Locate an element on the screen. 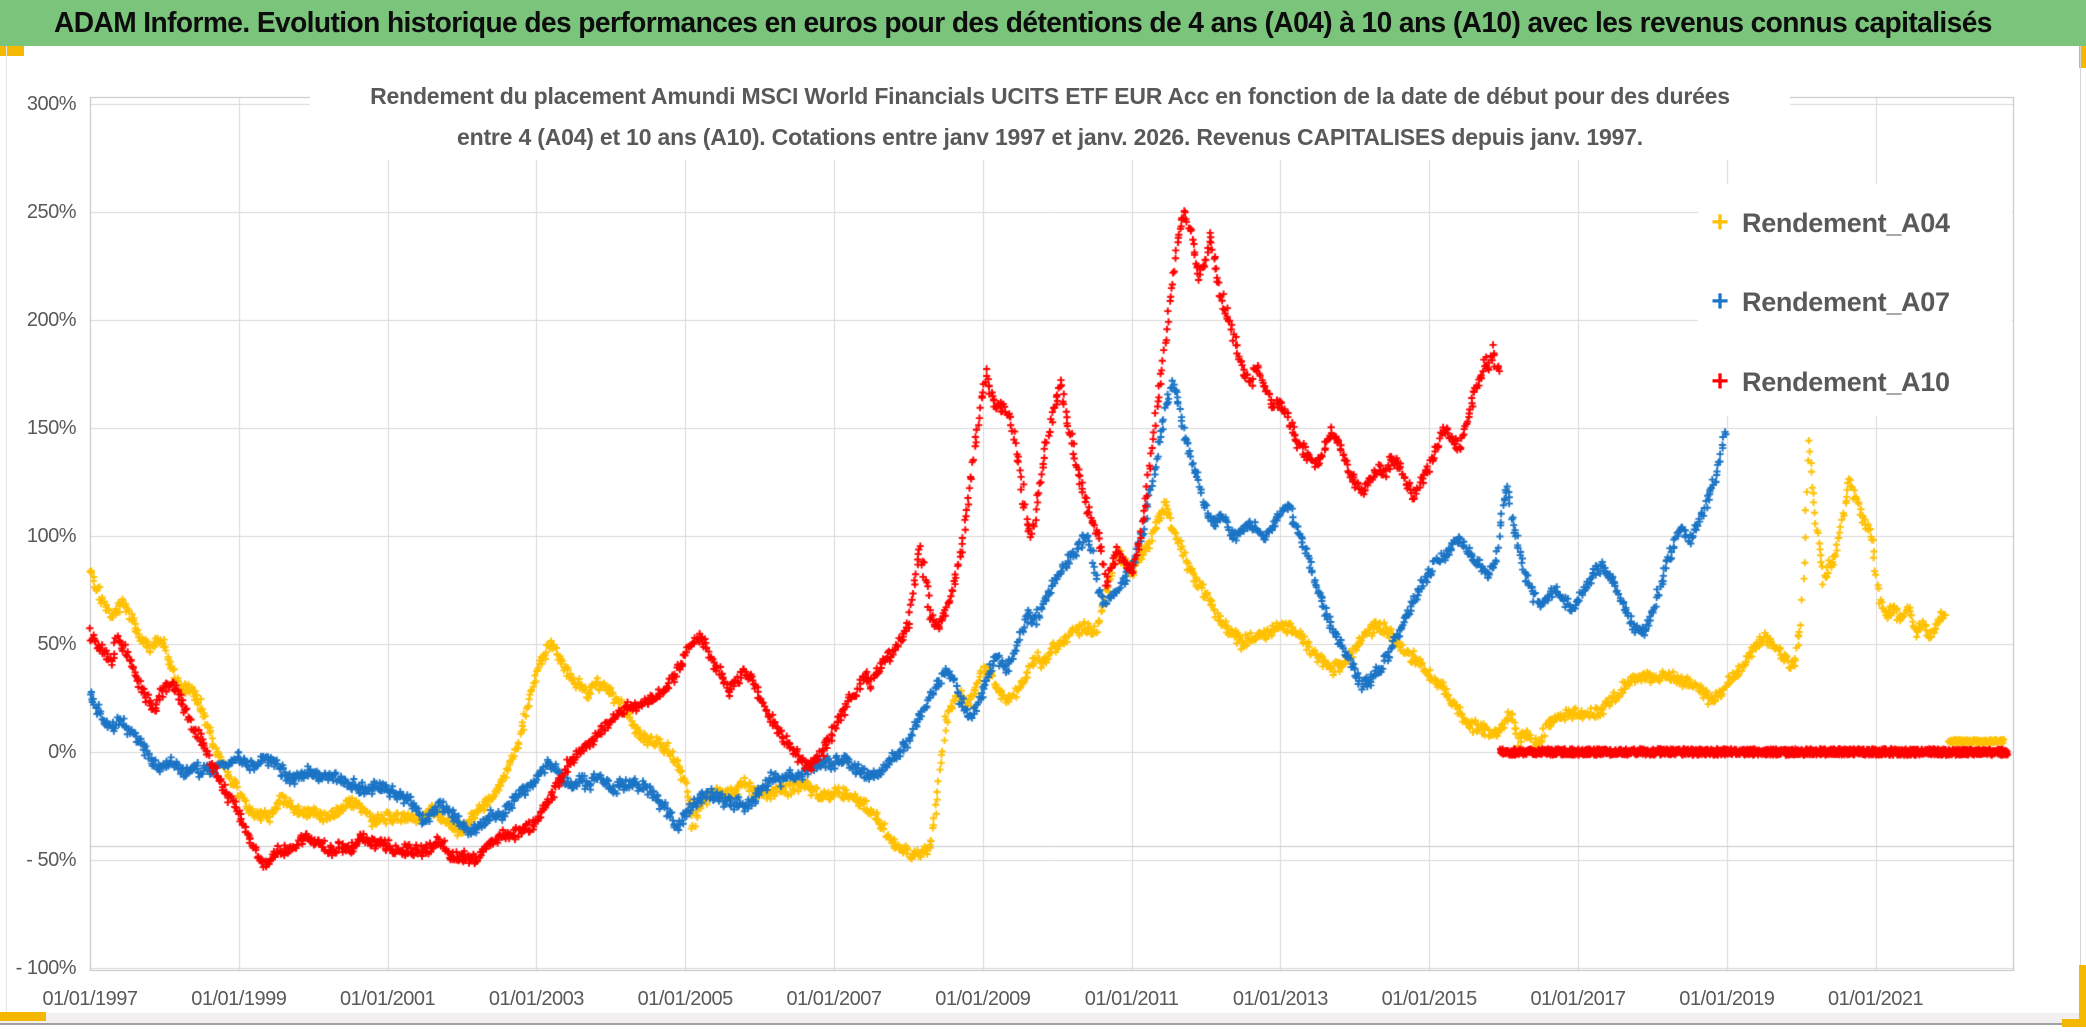  x-tick-label: 01/01/2011 is located at coordinates (1131, 999).